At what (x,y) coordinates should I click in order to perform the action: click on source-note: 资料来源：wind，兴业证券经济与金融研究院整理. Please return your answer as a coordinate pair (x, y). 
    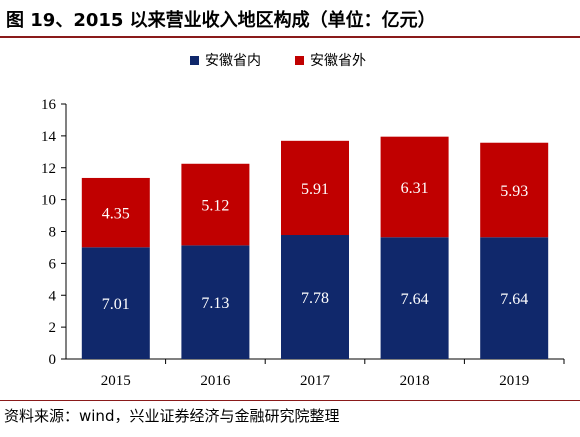
    Looking at the image, I should click on (172, 416).